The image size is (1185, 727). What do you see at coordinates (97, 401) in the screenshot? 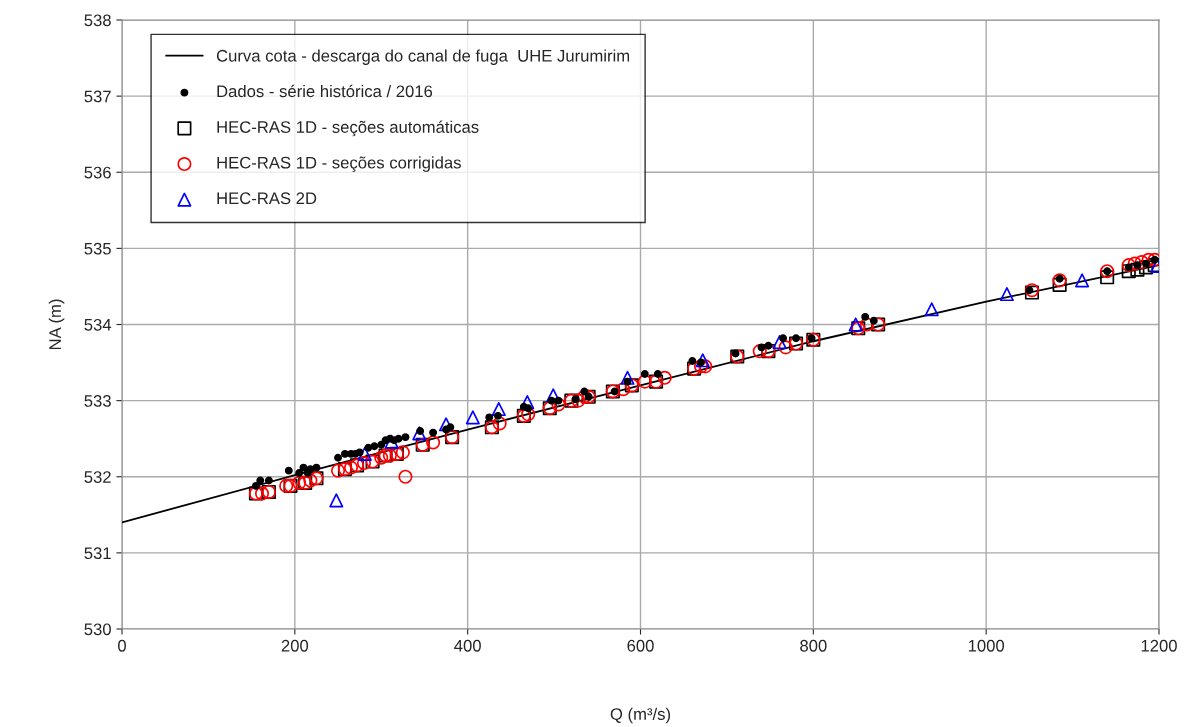
I see `y-tick-label: 533` at bounding box center [97, 401].